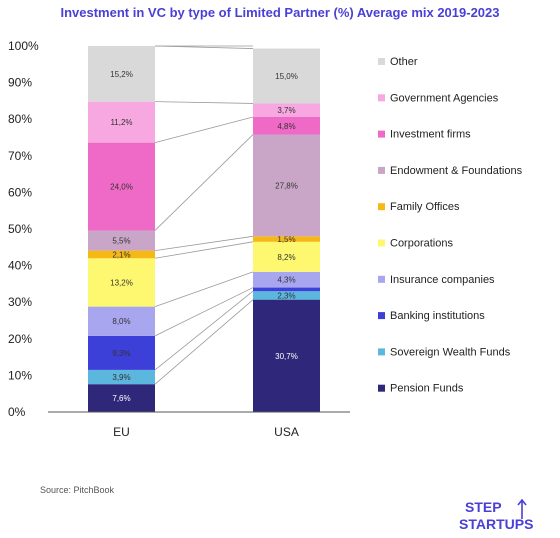 The height and width of the screenshot is (538, 560). I want to click on legend-item: Banking institutions, so click(431, 316).